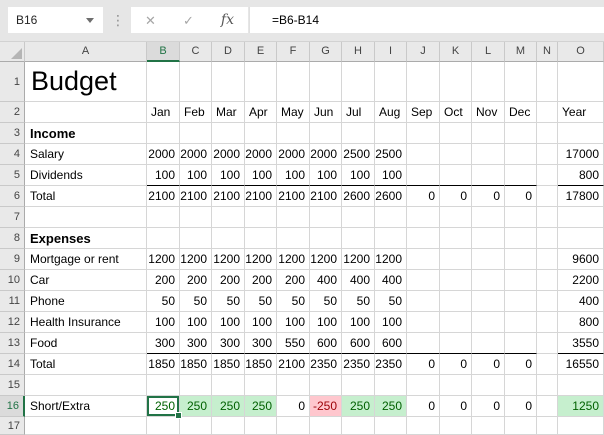  Describe the element at coordinates (163, 301) in the screenshot. I see `cell-B11: 50` at that location.